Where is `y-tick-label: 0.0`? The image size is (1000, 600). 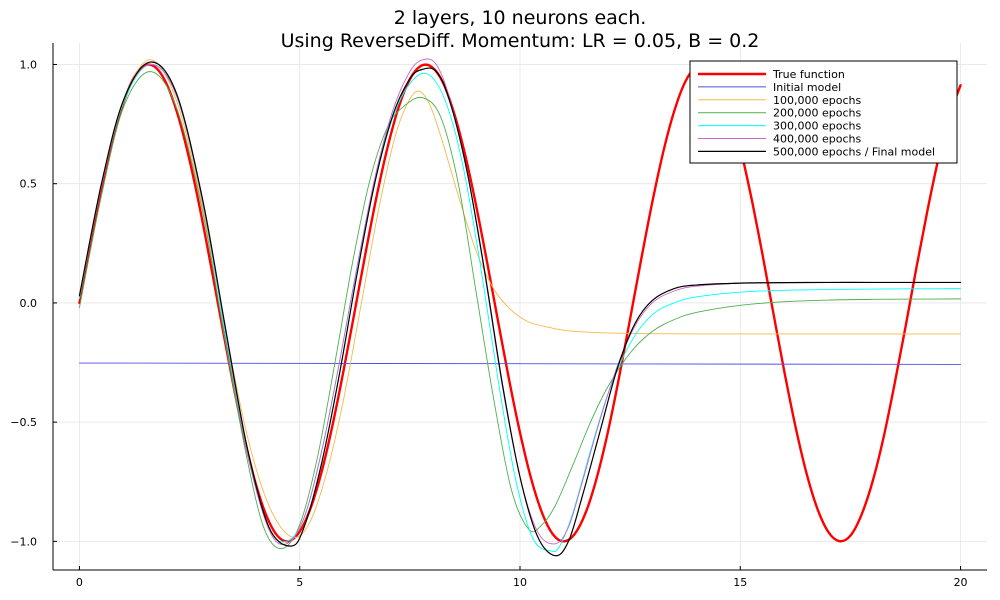 y-tick-label: 0.0 is located at coordinates (29, 303).